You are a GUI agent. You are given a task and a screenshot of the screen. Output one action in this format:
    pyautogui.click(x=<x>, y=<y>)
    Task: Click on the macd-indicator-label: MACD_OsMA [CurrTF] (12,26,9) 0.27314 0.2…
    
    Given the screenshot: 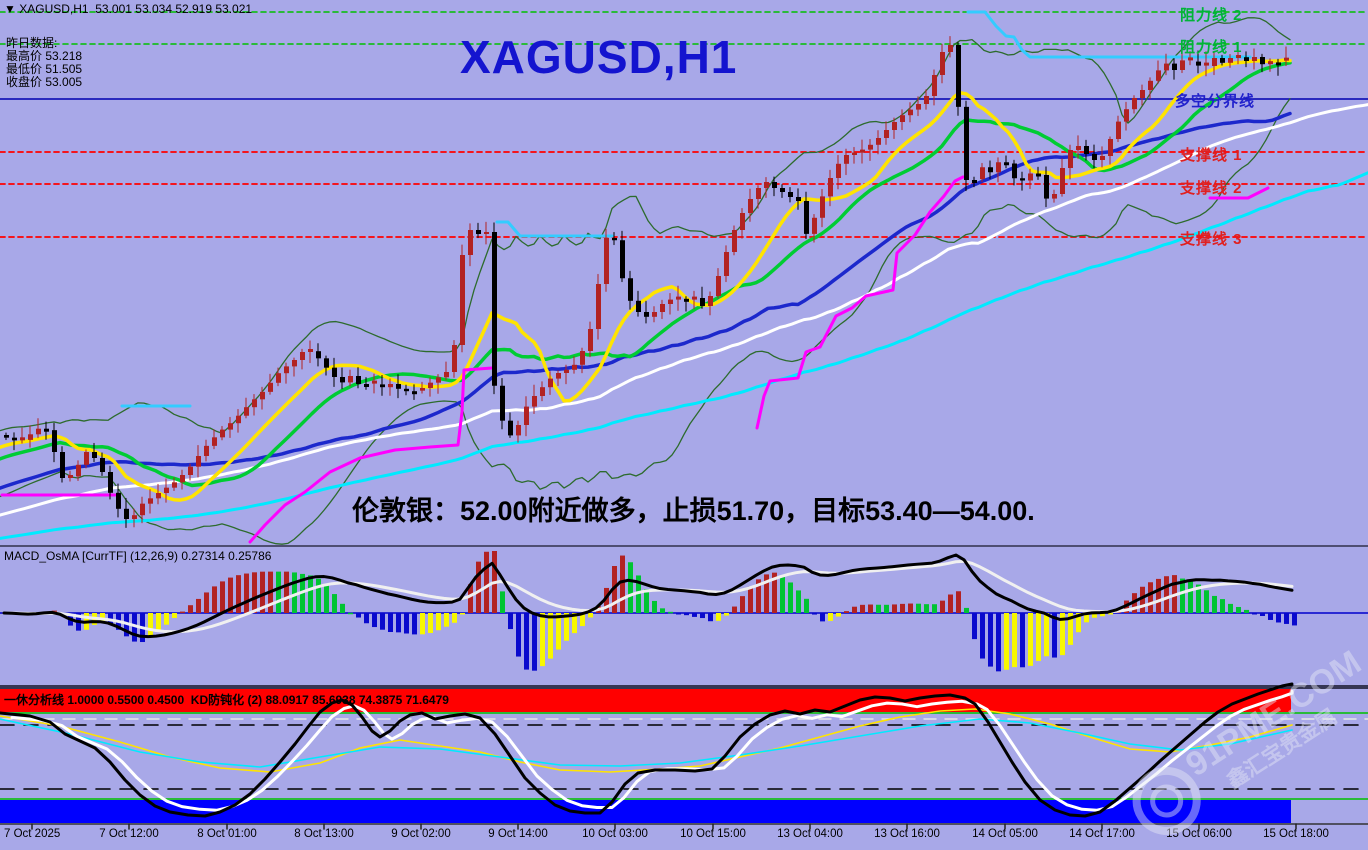 What is the action you would take?
    pyautogui.click(x=138, y=556)
    